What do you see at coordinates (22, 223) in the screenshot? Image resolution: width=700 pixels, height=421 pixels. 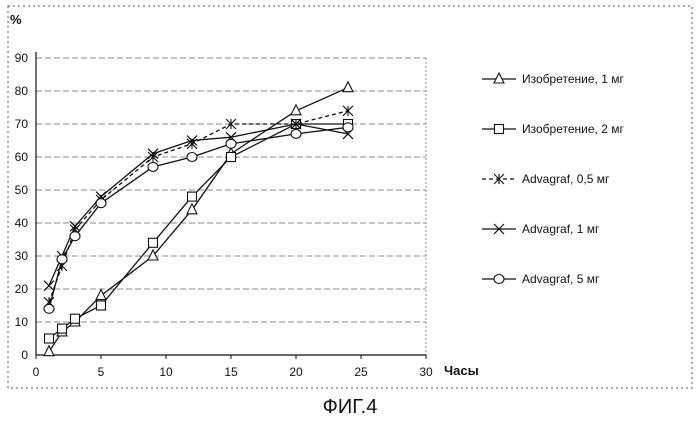 I see `y-tick-label: 40` at bounding box center [22, 223].